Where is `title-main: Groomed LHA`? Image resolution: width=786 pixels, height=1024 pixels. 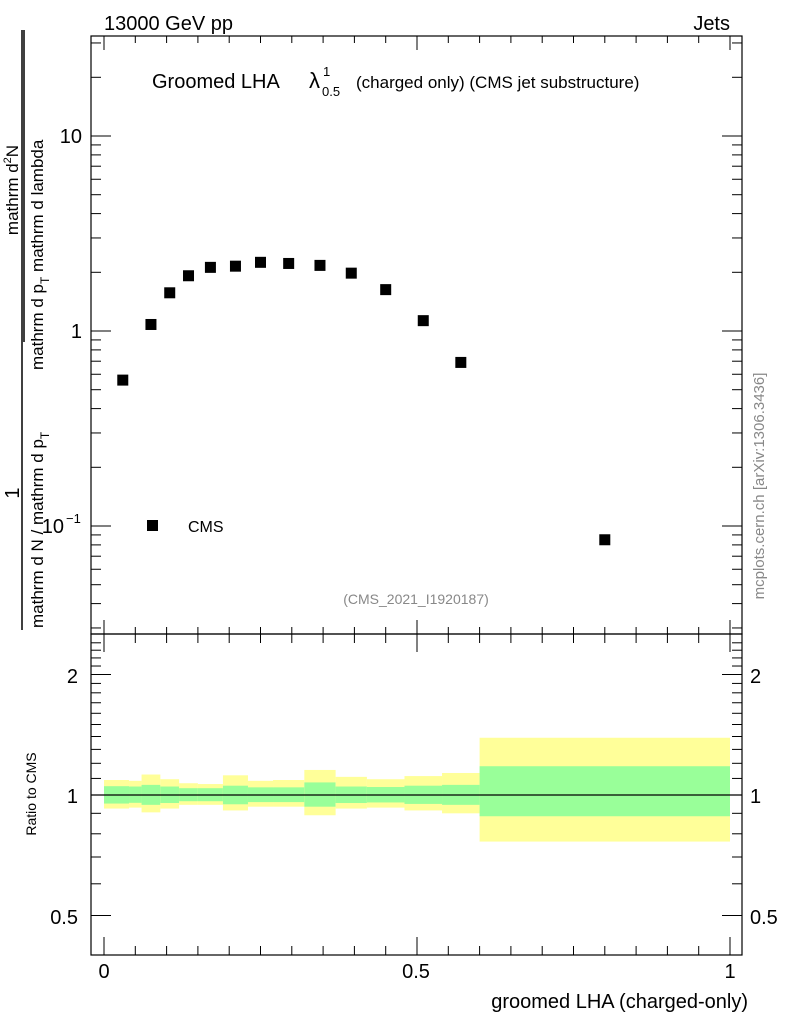
title-main: Groomed LHA is located at coordinates (216, 82).